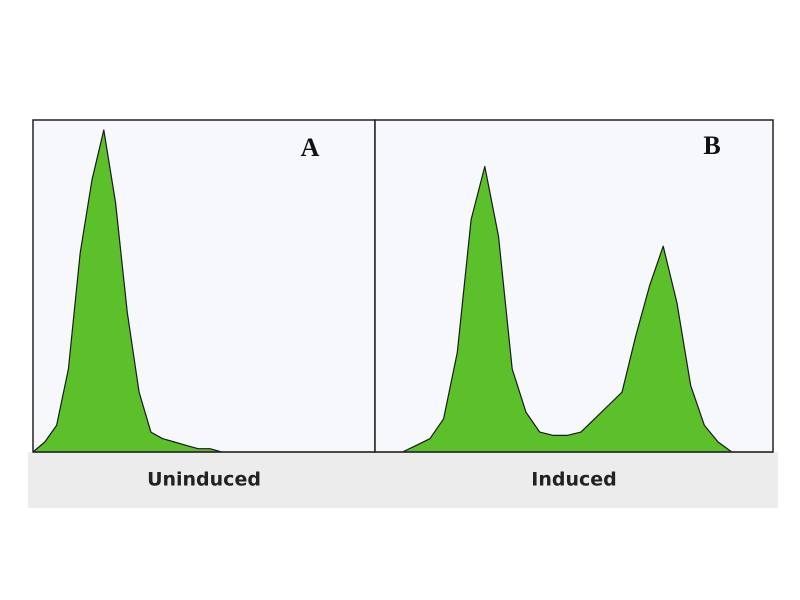 The width and height of the screenshot is (800, 600). What do you see at coordinates (310, 147) in the screenshot?
I see `panel-label: A` at bounding box center [310, 147].